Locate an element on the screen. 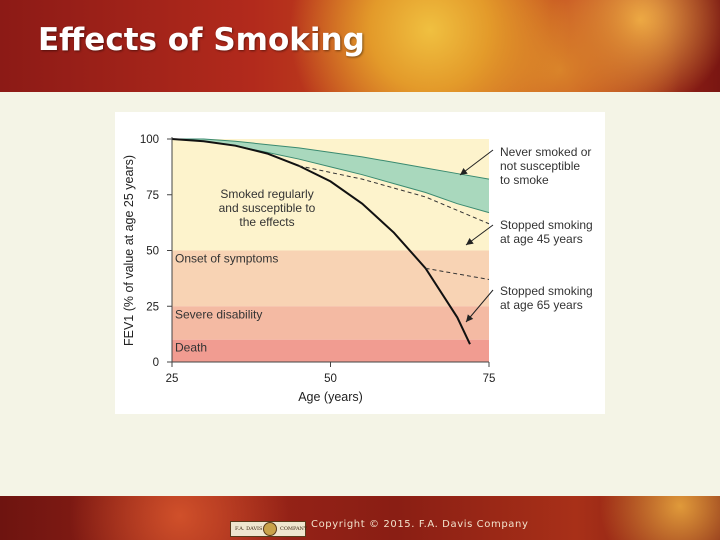 The height and width of the screenshot is (540, 720). annotation-smoked: Smoked regularly is located at coordinates (266, 194).